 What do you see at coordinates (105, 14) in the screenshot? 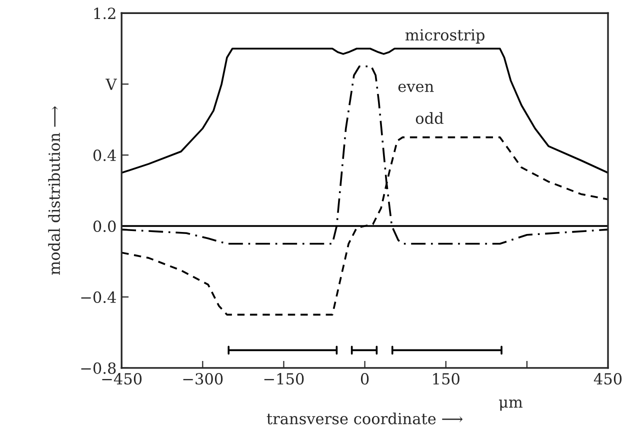
I see `y-tick-label: 1.2` at bounding box center [105, 14].